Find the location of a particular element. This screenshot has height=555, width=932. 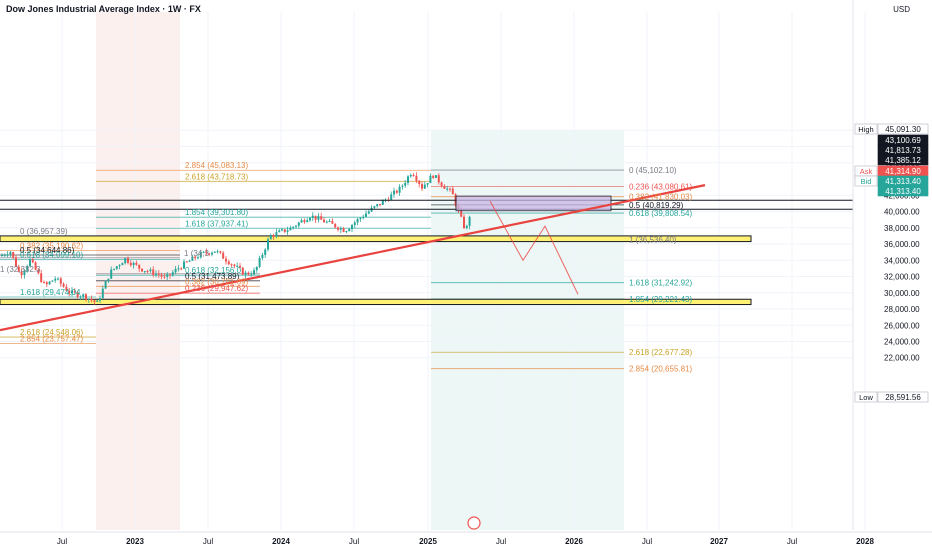

currency-label: USD is located at coordinates (901, 9).